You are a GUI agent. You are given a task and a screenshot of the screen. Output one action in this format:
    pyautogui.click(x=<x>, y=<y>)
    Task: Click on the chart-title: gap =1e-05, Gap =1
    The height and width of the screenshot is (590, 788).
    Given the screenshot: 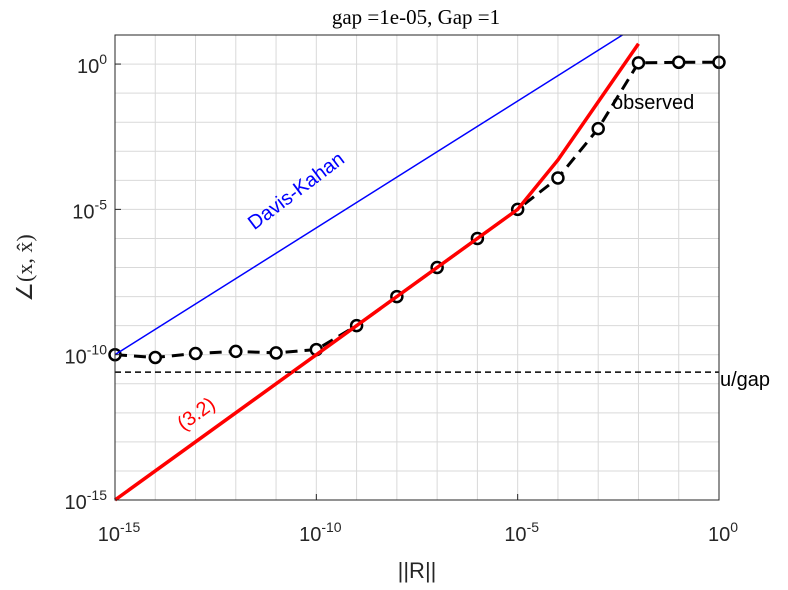 What is the action you would take?
    pyautogui.click(x=416, y=17)
    